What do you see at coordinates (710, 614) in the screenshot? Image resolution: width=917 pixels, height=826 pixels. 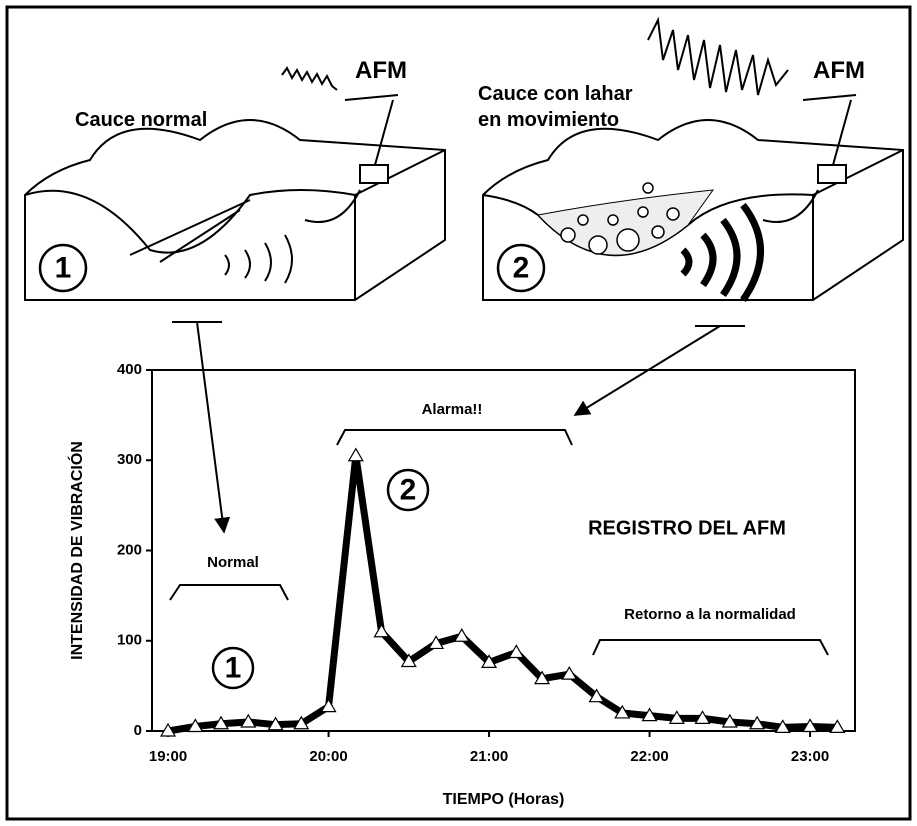 I see `annotation: Retorno a la normalidad` at bounding box center [710, 614].